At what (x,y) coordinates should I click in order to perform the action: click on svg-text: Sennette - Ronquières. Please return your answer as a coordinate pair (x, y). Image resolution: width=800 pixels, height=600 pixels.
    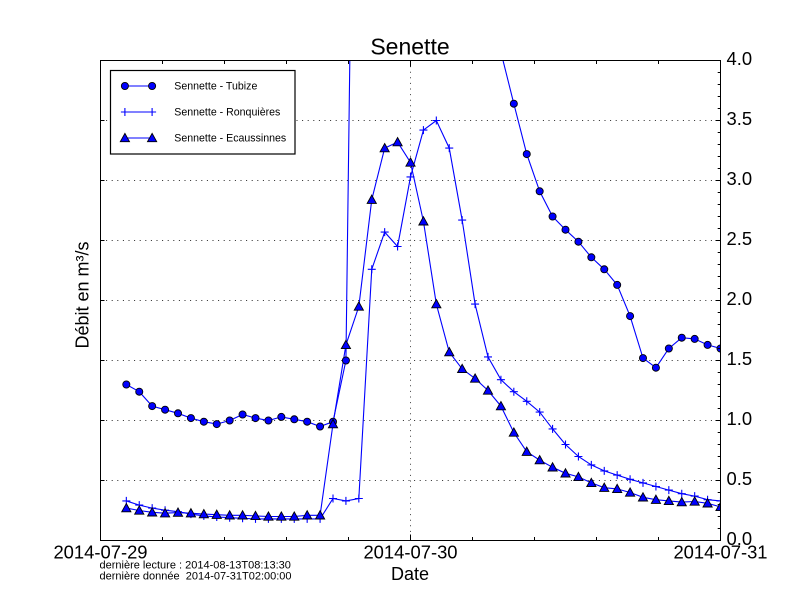
    Looking at the image, I should click on (227, 113).